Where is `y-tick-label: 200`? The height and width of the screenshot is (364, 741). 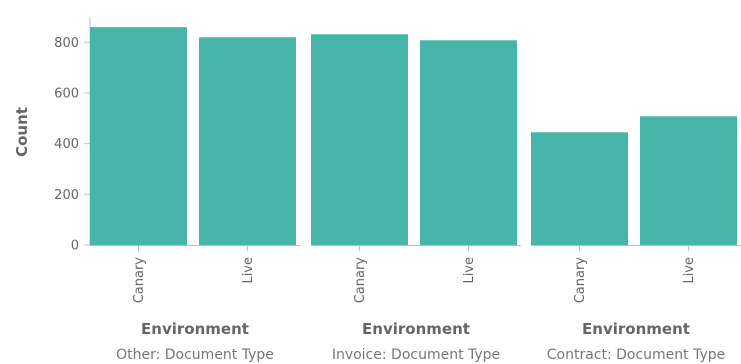
y-tick-label: 200 is located at coordinates (66, 195).